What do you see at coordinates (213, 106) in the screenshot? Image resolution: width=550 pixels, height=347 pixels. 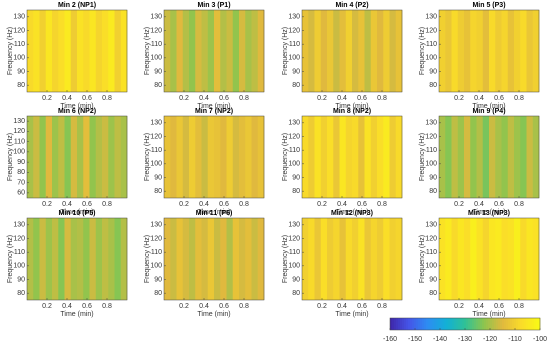 I see `x-axis-label: Time (min)` at bounding box center [213, 106].